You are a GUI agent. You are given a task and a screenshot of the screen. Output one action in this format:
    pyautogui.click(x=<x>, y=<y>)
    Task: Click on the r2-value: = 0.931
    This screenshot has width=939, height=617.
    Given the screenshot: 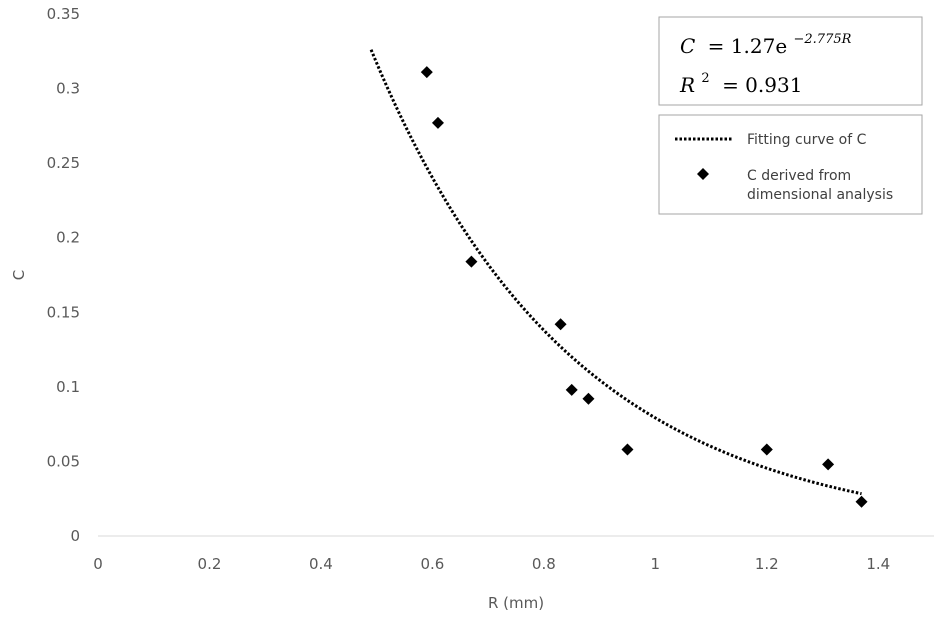 What is the action you would take?
    pyautogui.click(x=762, y=85)
    